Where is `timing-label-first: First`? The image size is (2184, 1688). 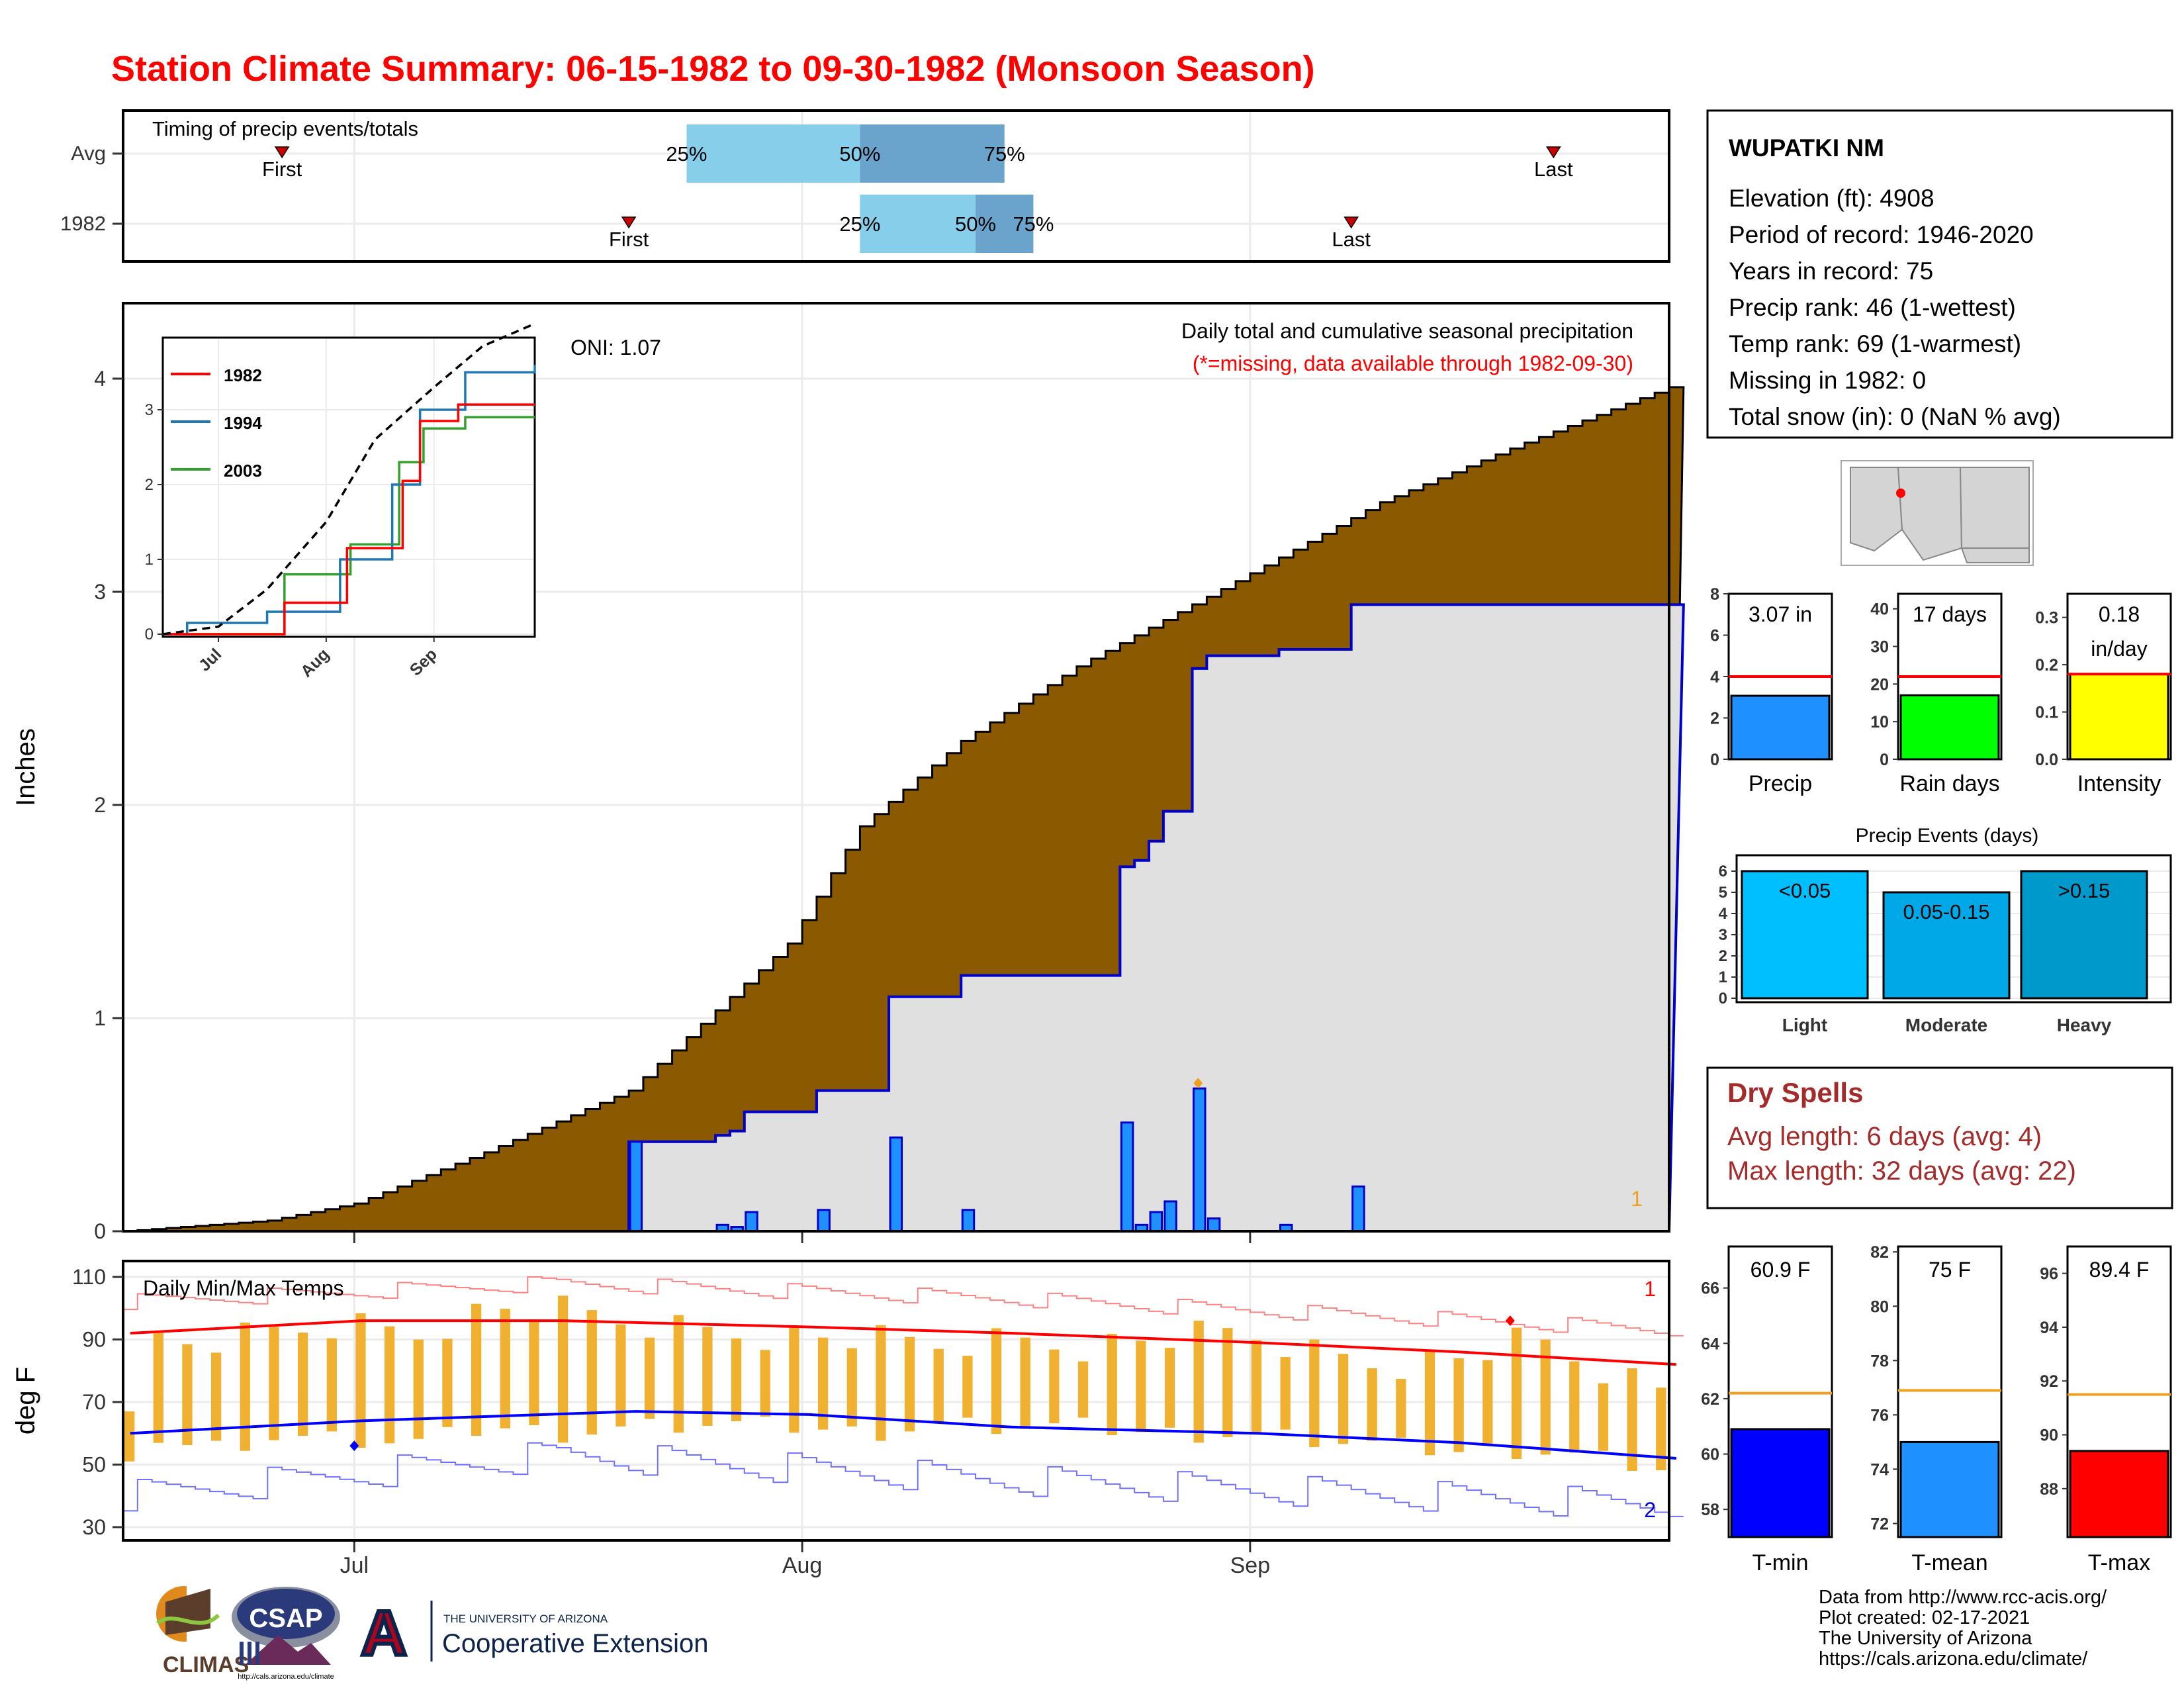
timing-label-first: First is located at coordinates (282, 169).